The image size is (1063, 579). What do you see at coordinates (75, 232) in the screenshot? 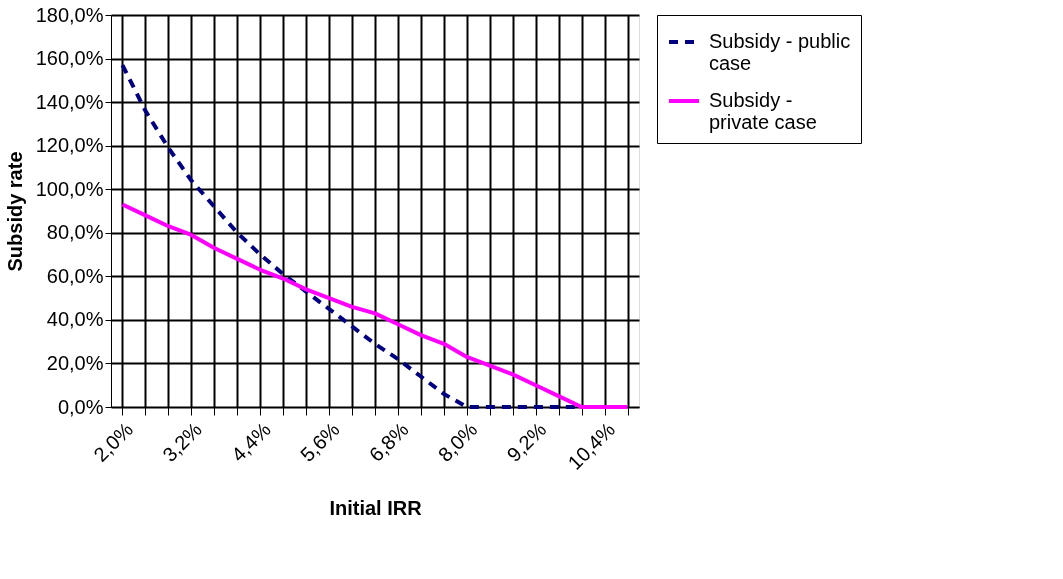
I see `y-tick-label: 80,0%` at bounding box center [75, 232].